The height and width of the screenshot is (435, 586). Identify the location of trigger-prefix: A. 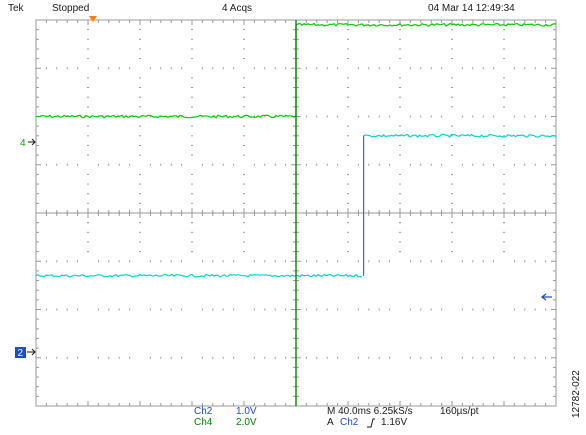
(330, 422).